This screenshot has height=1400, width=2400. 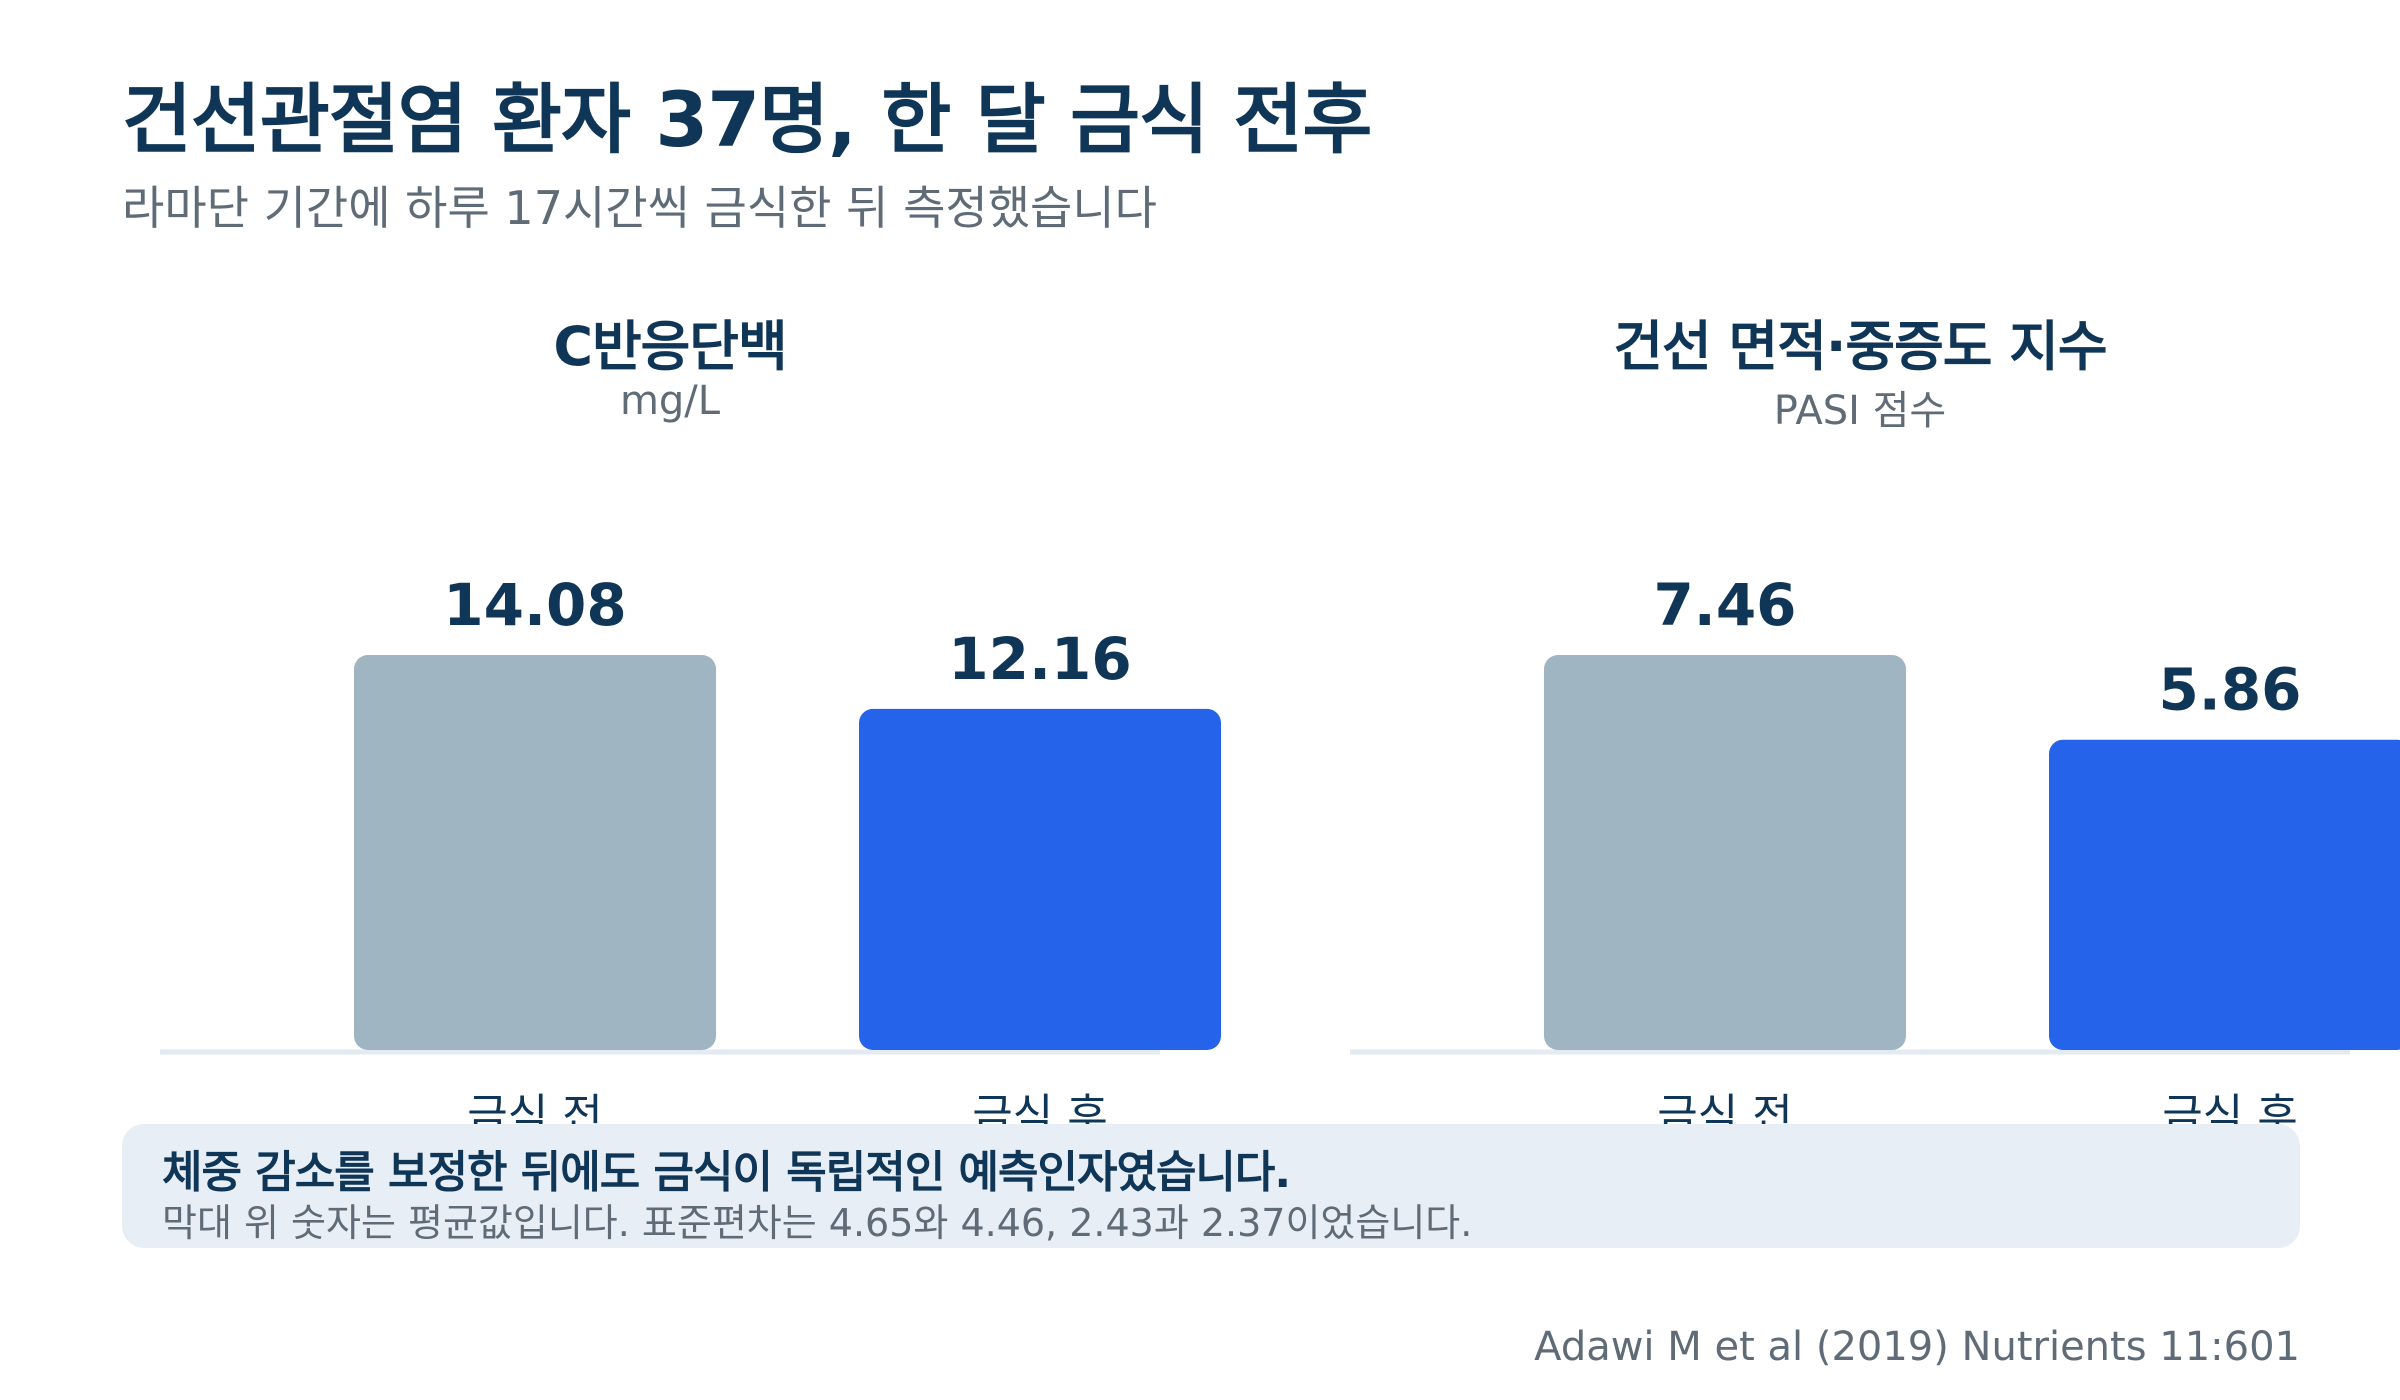 I want to click on chart-title: 건선관절염 환자 37명, 한 달 금식 전후, so click(x=747, y=119).